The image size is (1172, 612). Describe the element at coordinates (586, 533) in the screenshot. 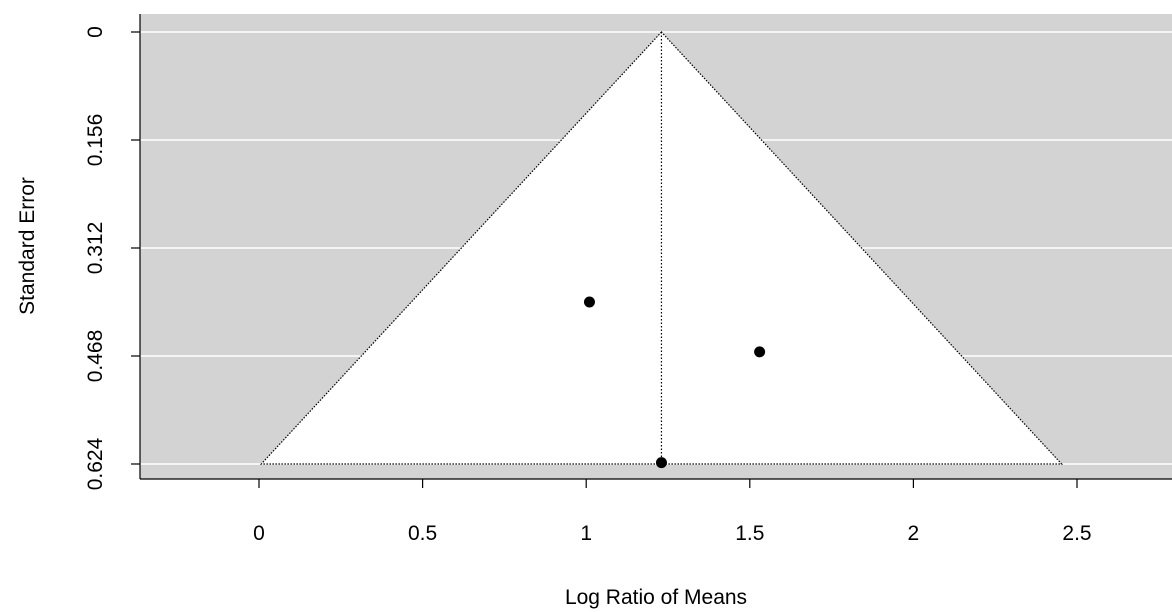

I see `x-tick-label-2: 1` at that location.